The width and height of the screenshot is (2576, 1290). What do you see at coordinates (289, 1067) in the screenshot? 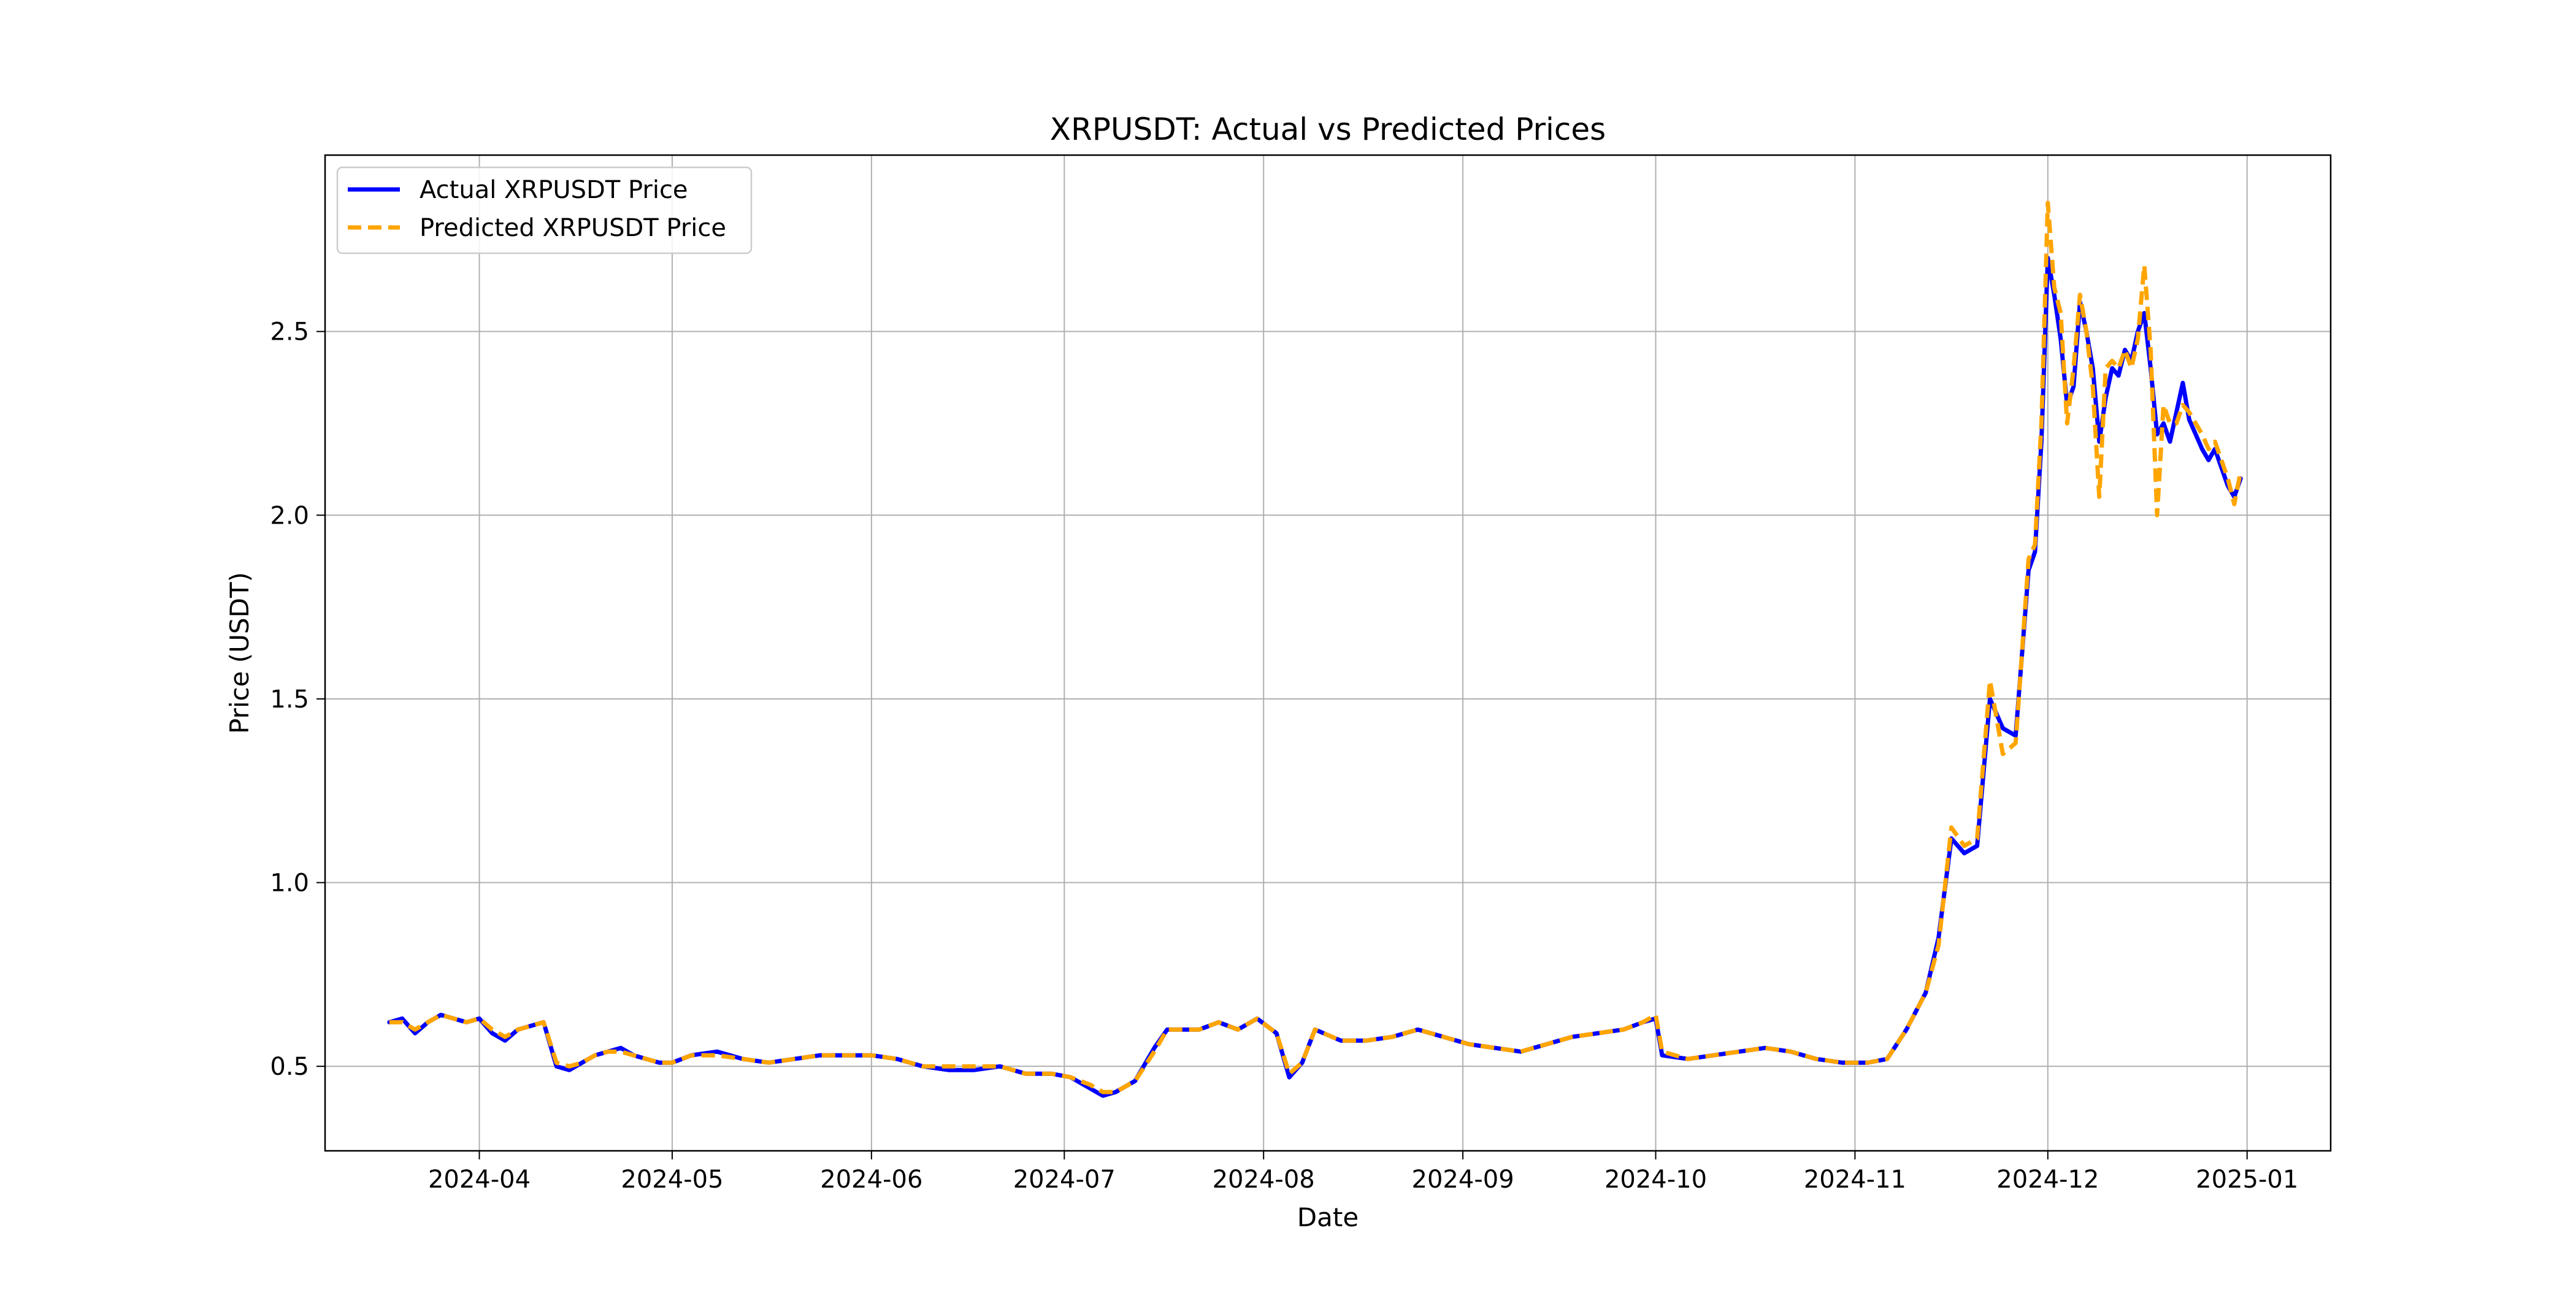
I see `y-tick-label: 0.5` at bounding box center [289, 1067].